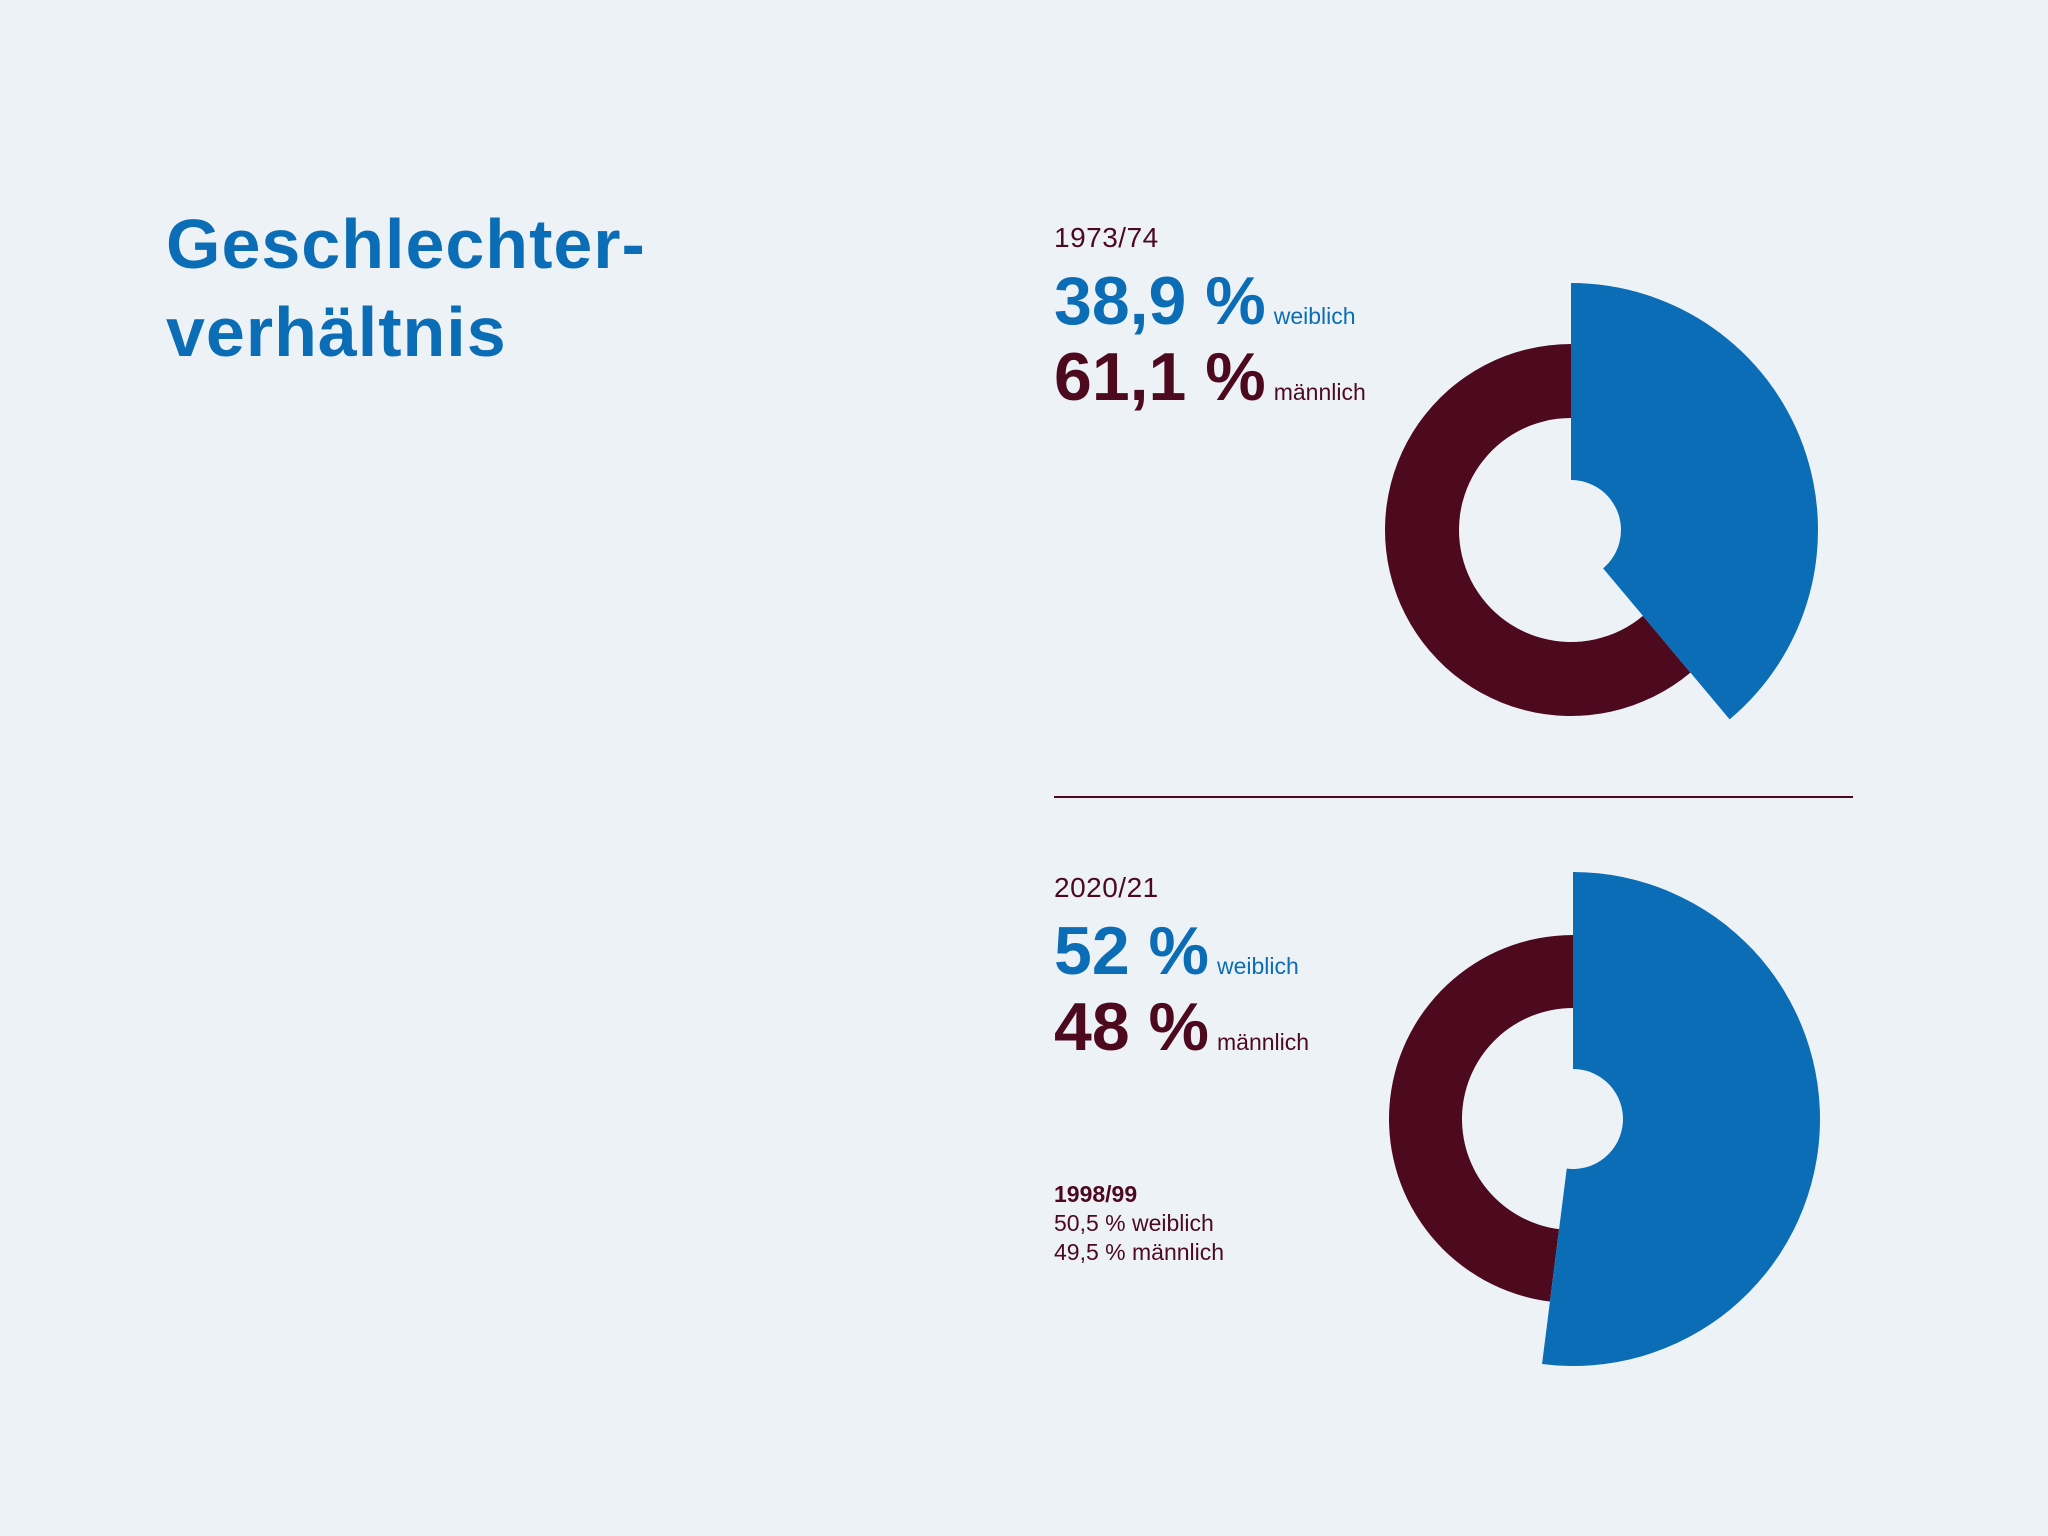 Image resolution: width=2048 pixels, height=1536 pixels. What do you see at coordinates (1263, 1042) in the screenshot?
I see `chart2-male-label: männlich` at bounding box center [1263, 1042].